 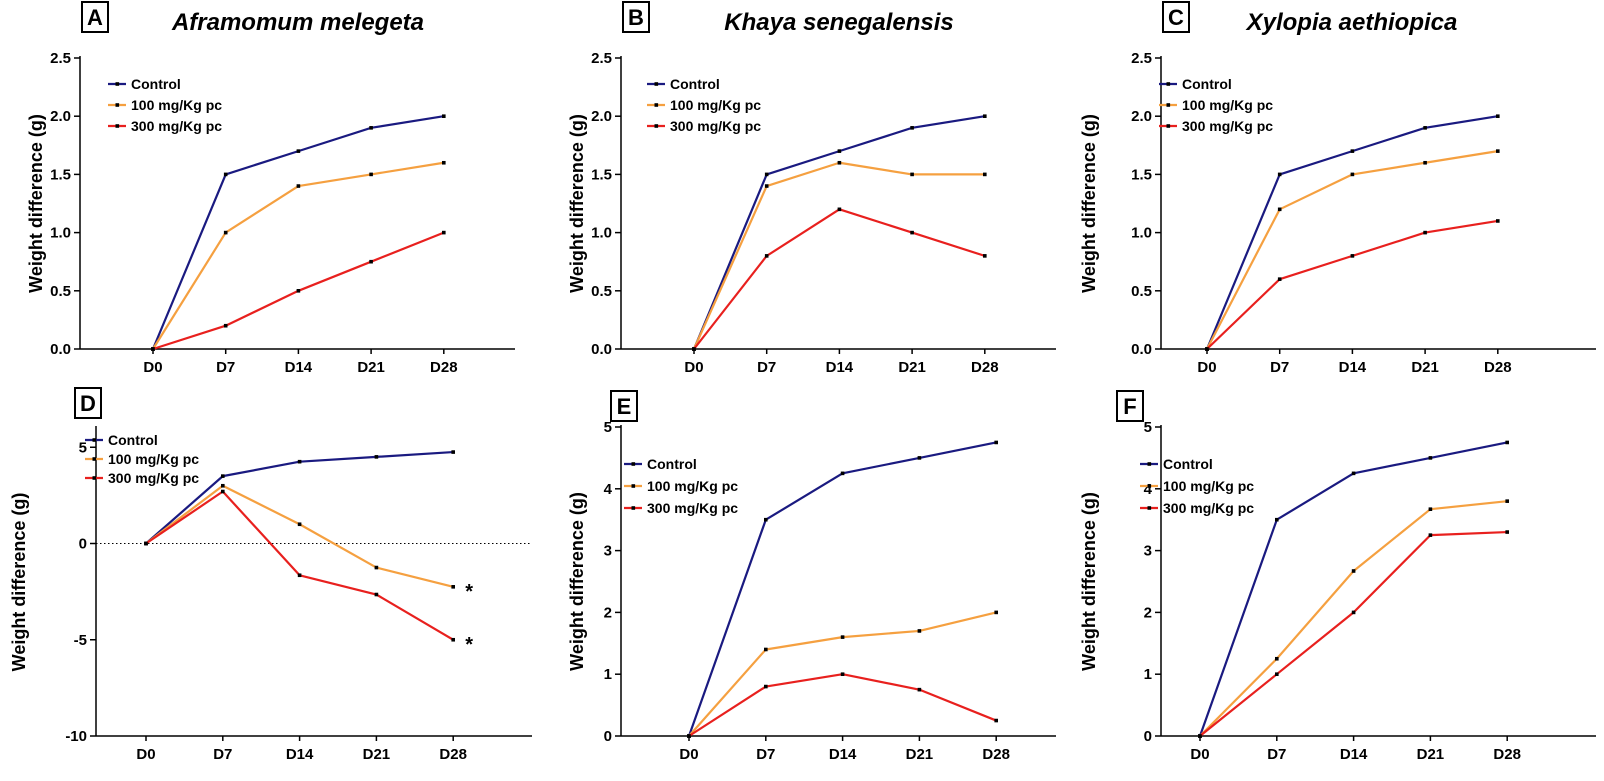 What do you see at coordinates (1148, 612) in the screenshot?
I see `y-tick-label: 2` at bounding box center [1148, 612].